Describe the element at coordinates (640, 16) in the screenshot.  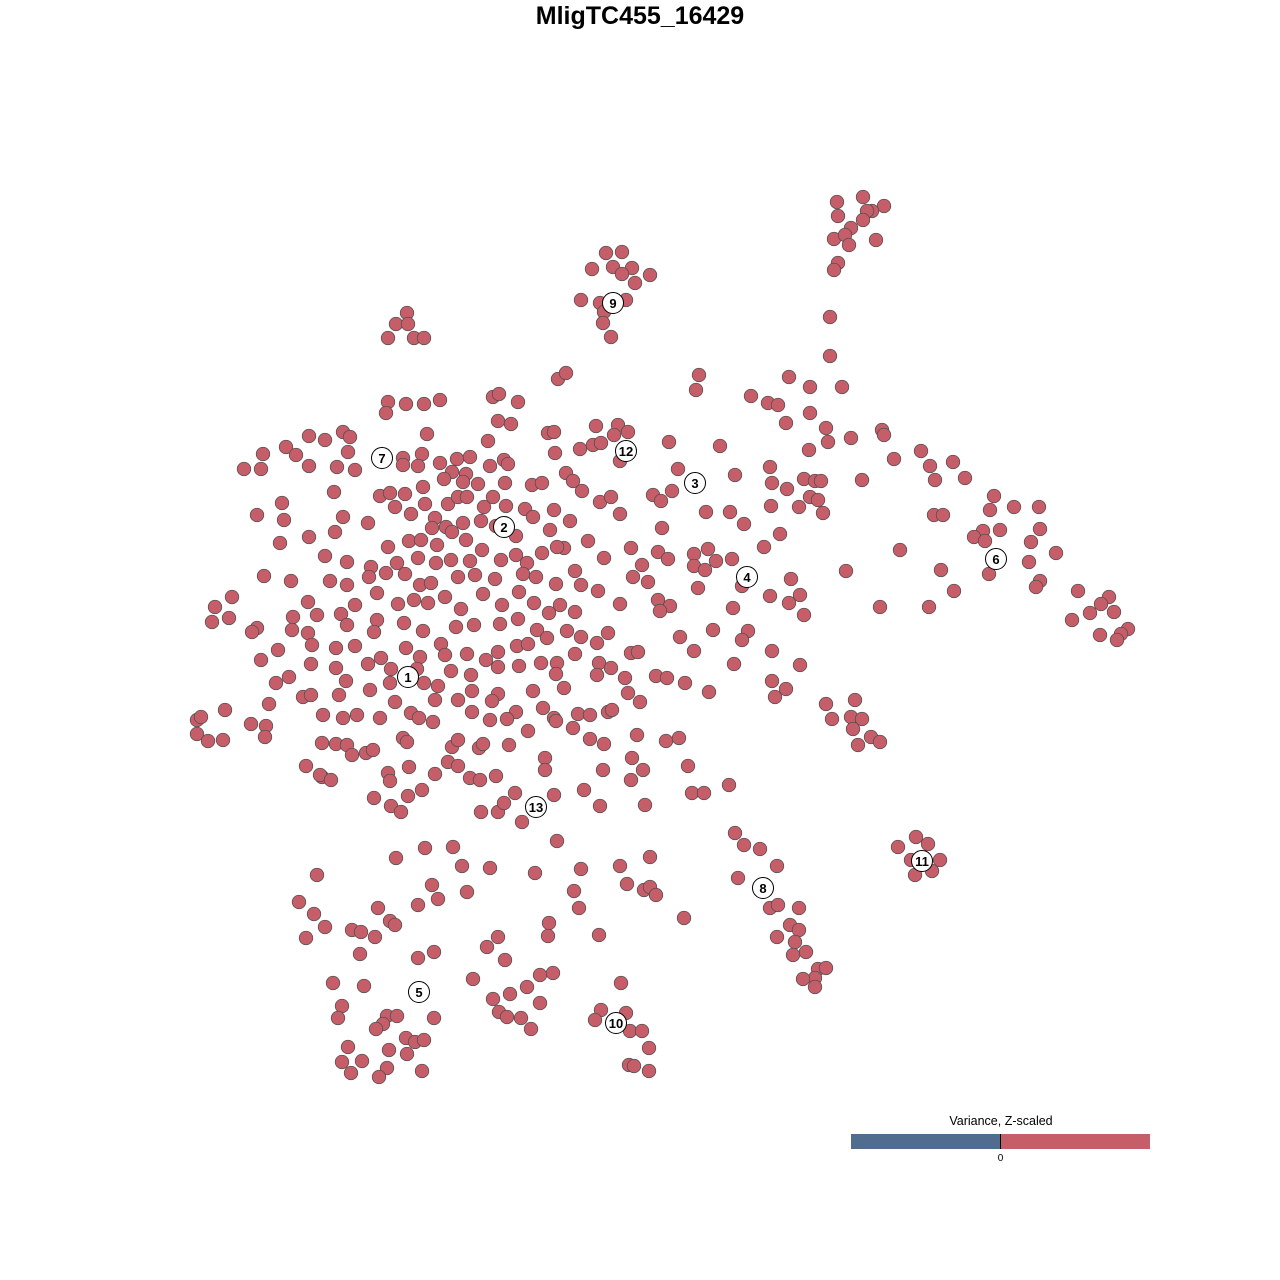
I see `chart-title: MligTC455_16429` at that location.